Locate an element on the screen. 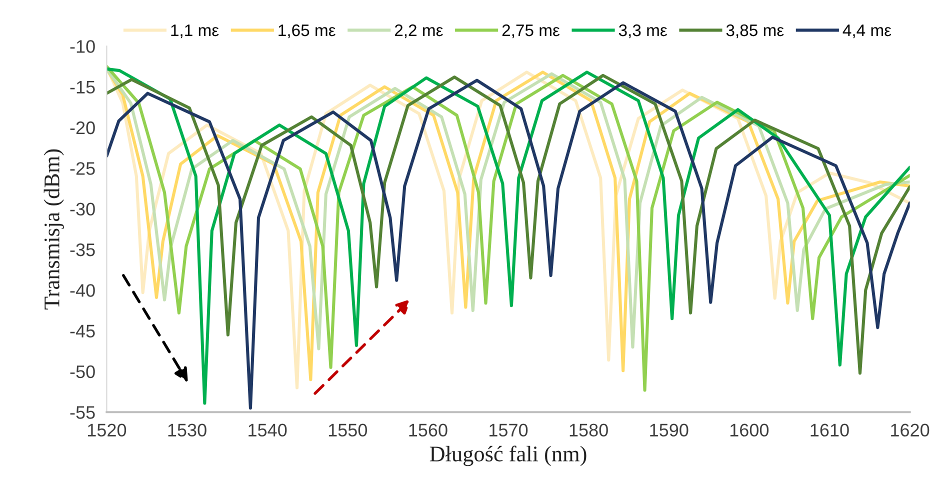 The height and width of the screenshot is (486, 936). legend-label: 3,3 mε is located at coordinates (643, 31).